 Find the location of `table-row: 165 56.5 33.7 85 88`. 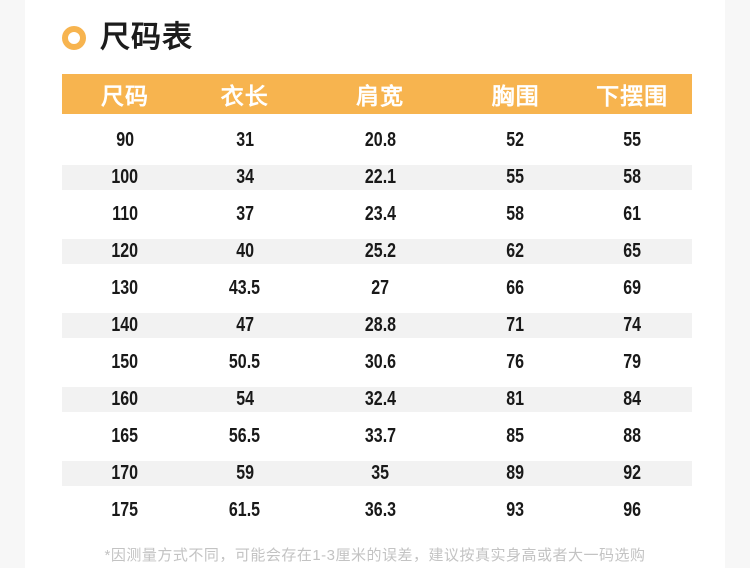

table-row: 165 56.5 33.7 85 88 is located at coordinates (377, 436).